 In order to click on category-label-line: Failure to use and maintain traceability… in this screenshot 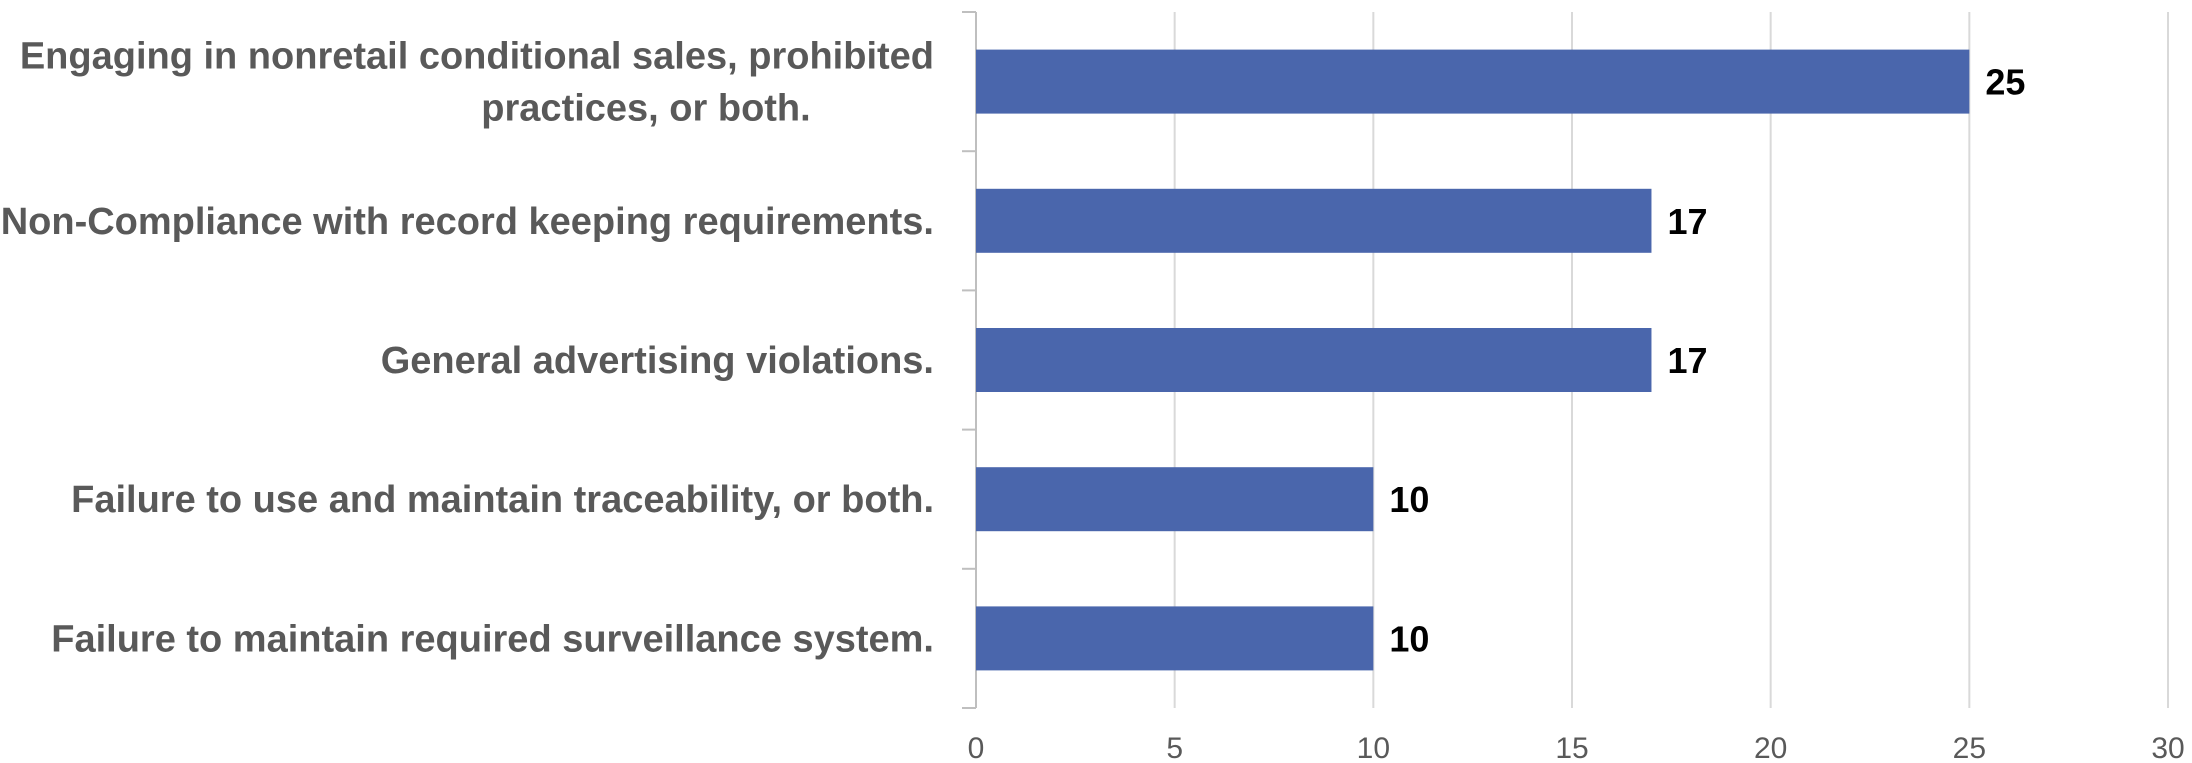, I will do `click(502, 500)`.